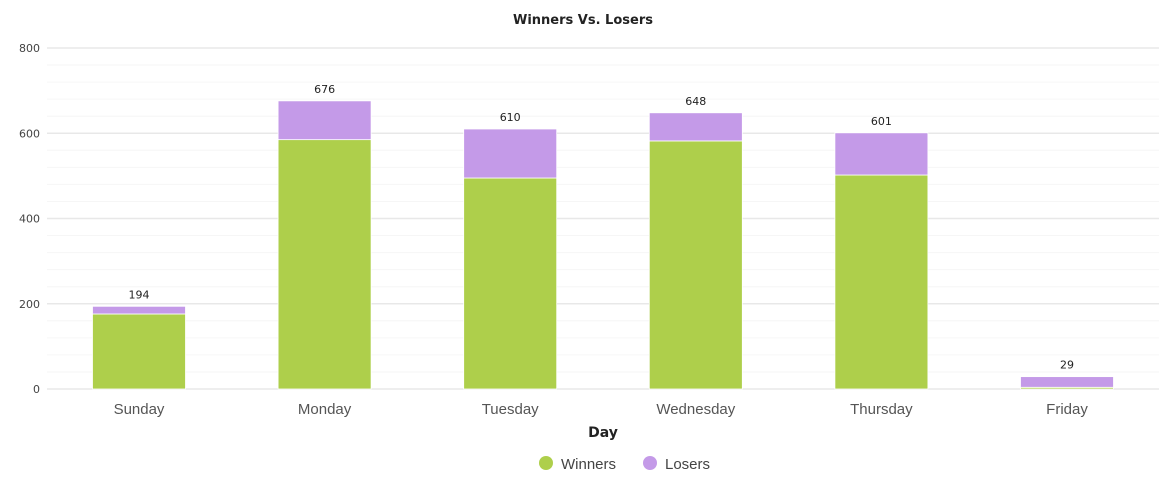 Image resolution: width=1167 pixels, height=485 pixels. I want to click on x-tick-label: Wednesday, so click(695, 409).